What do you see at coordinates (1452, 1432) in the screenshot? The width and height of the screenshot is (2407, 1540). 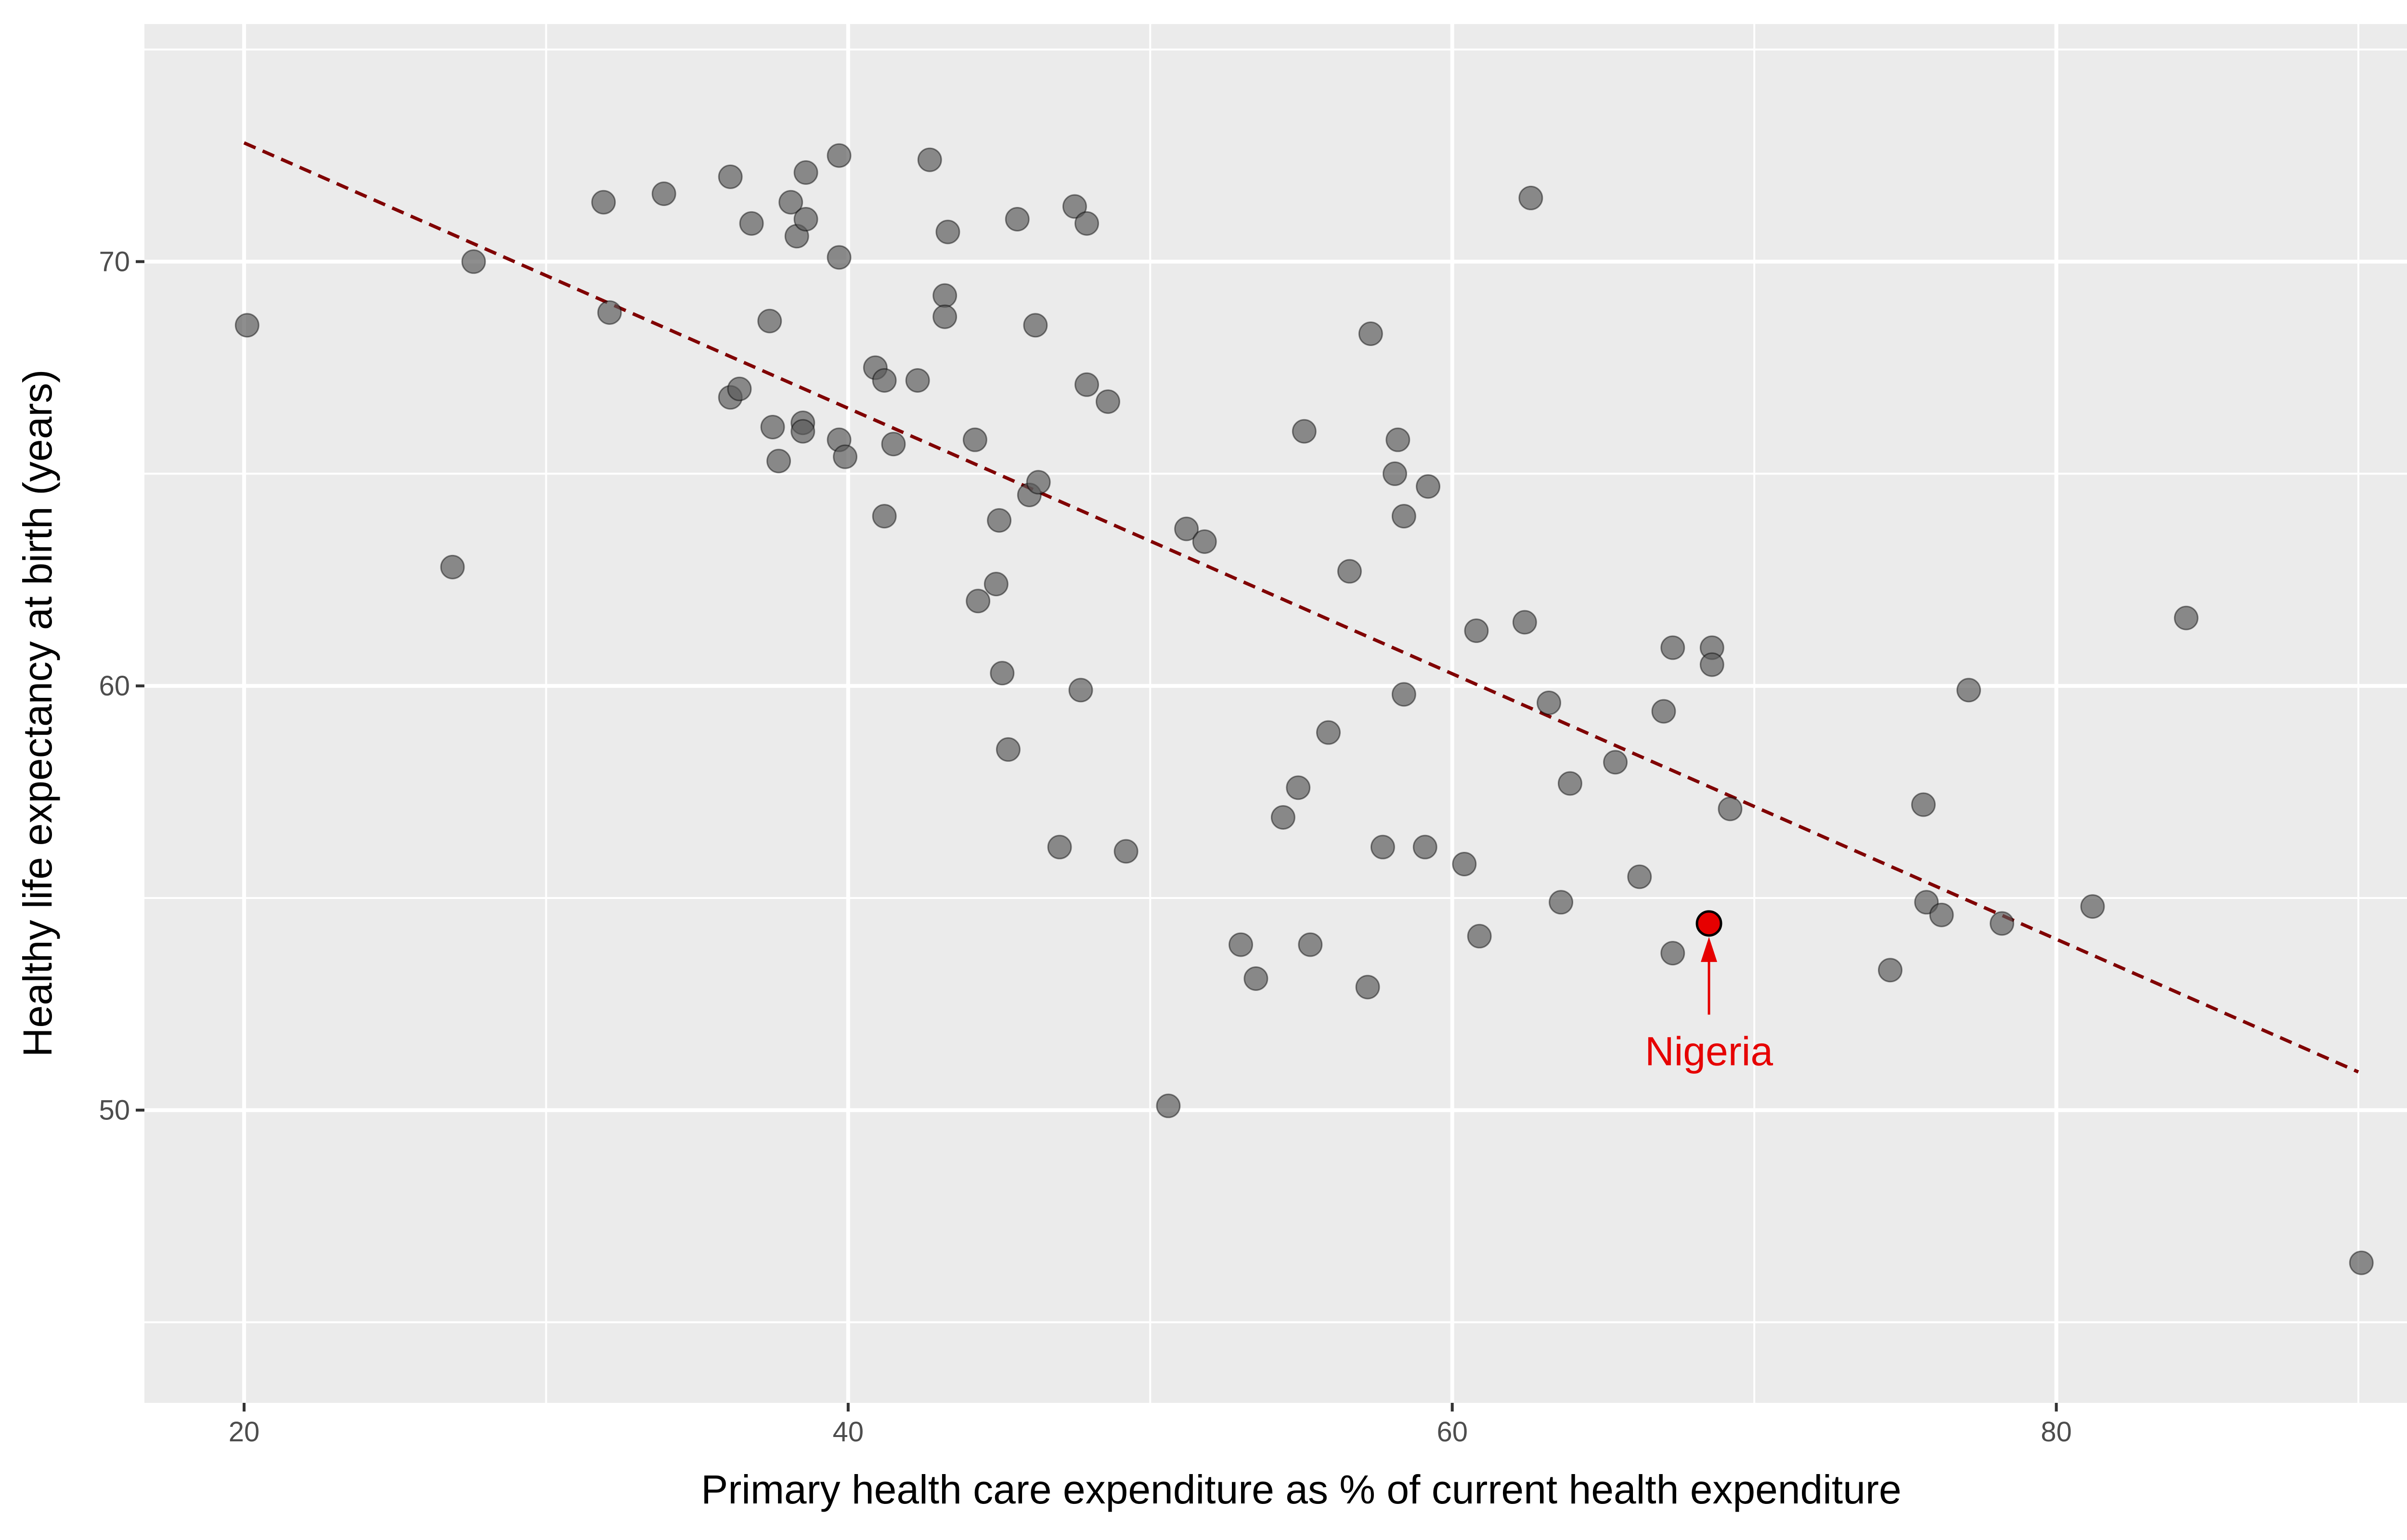 I see `x-tick-label: 60` at bounding box center [1452, 1432].